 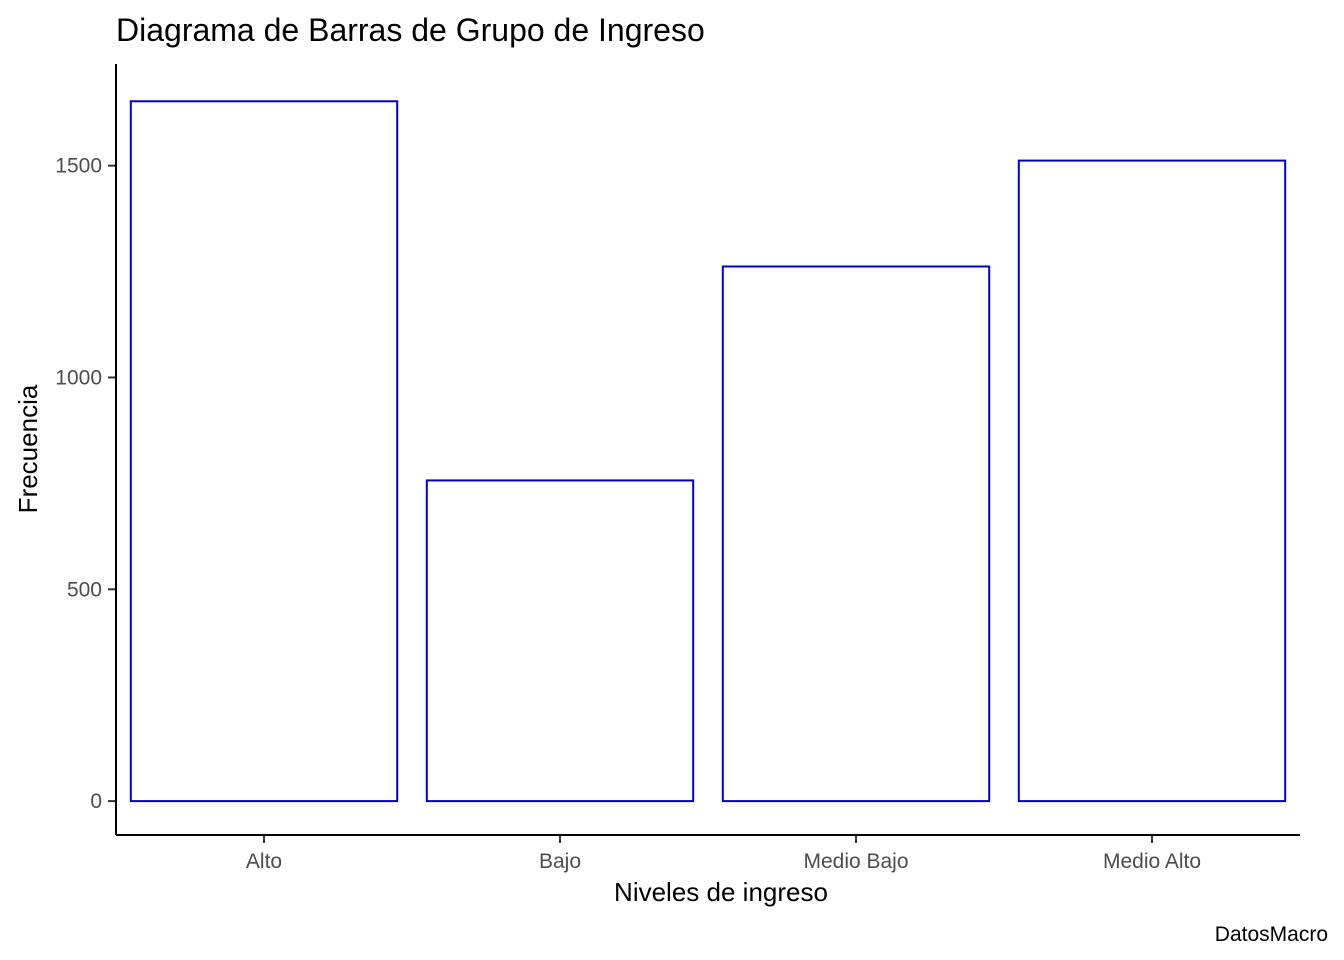 What do you see at coordinates (264, 861) in the screenshot?
I see `x-tick-label: Alto` at bounding box center [264, 861].